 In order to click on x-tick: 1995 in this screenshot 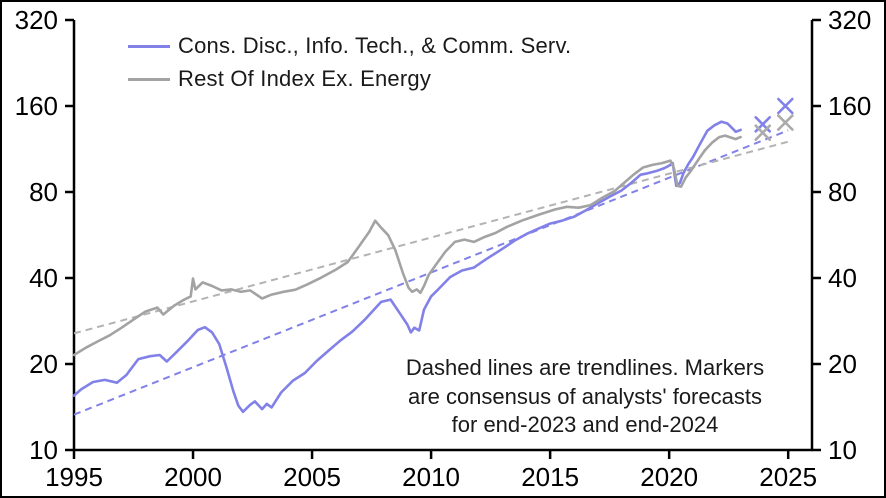, I will do `click(74, 477)`.